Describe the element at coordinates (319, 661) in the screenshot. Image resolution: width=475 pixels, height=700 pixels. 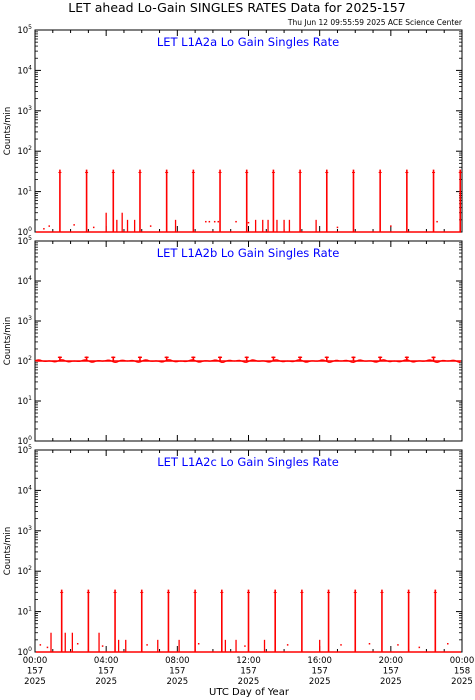
I see `x-tick-label: 16:00` at that location.